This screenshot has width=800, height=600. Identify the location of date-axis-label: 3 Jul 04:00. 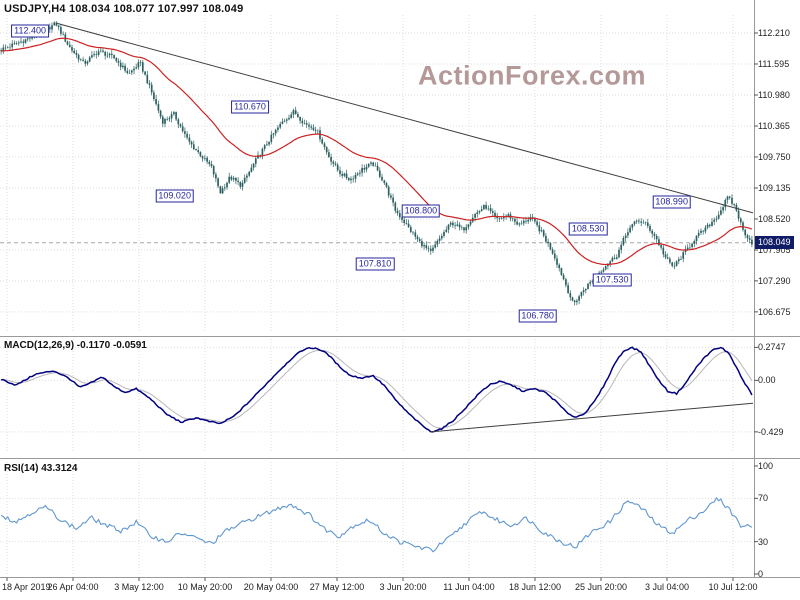
(667, 587).